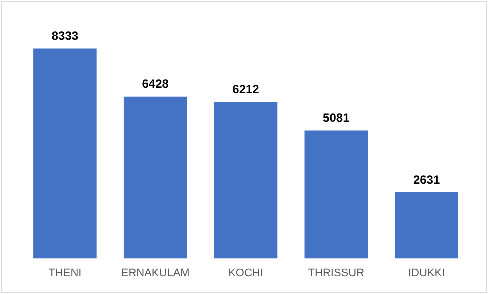 This screenshot has width=488, height=294. Describe the element at coordinates (156, 84) in the screenshot. I see `data-label: 6428` at that location.